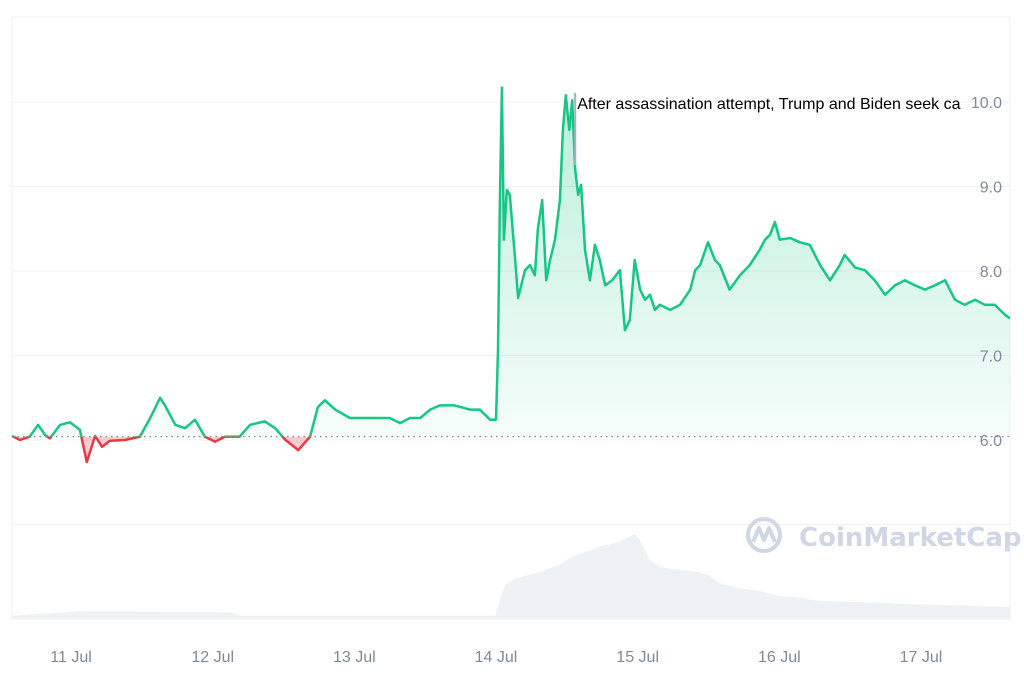  I want to click on x-tick-label: 11 Jul, so click(71, 657).